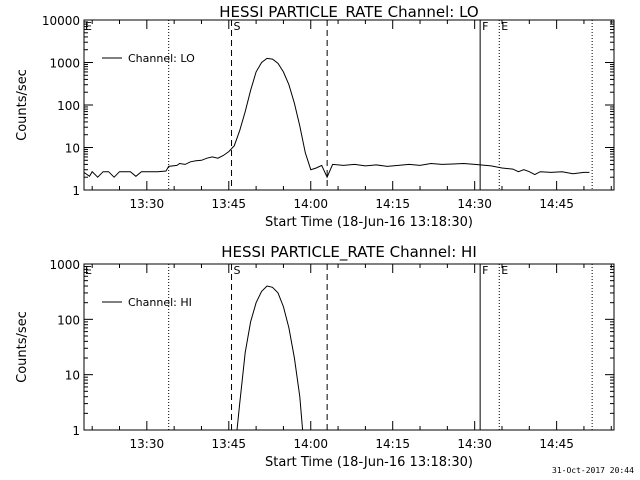 The width and height of the screenshot is (640, 480). Describe the element at coordinates (349, 252) in the screenshot. I see `chart-title: HESSI PARTICLE_RATE Channel: HI` at that location.